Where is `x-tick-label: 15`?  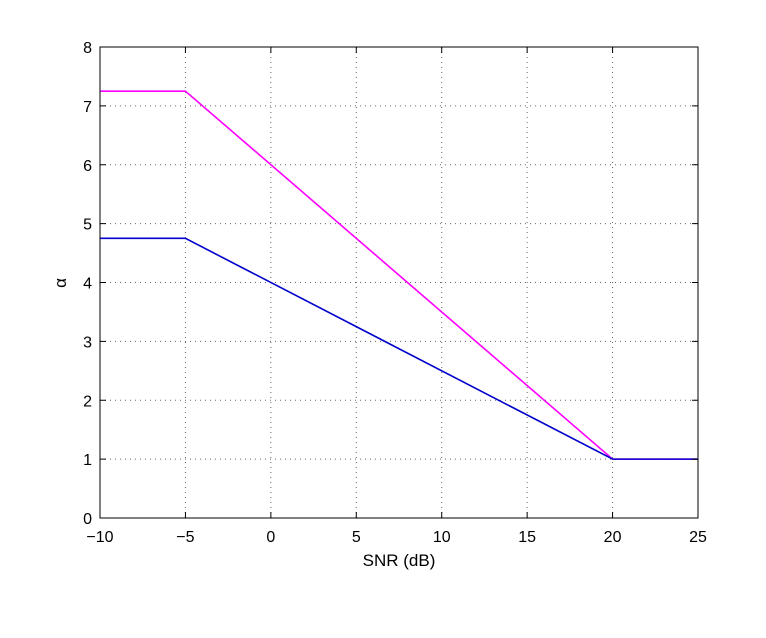
x-tick-label: 15 is located at coordinates (527, 537).